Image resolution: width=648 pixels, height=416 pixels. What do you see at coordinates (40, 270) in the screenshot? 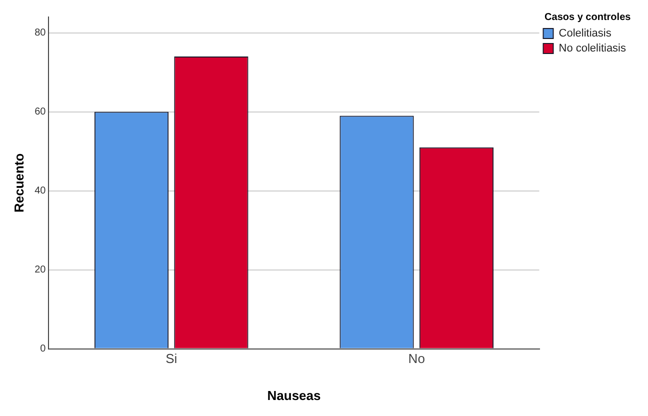
I see `y-tick-label: 20` at bounding box center [40, 270].